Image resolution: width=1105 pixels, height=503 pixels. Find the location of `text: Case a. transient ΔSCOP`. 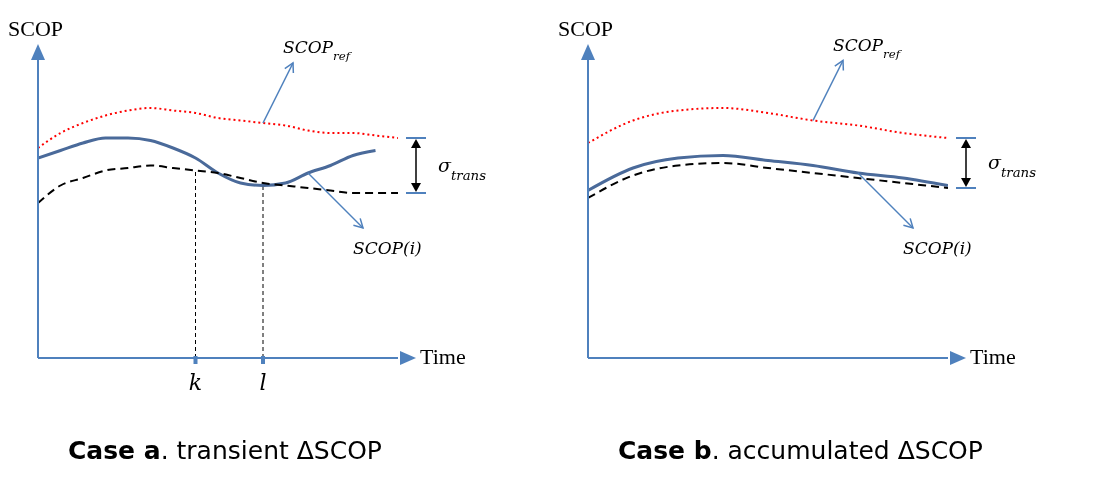

text: Case a. transient ΔSCOP is located at coordinates (225, 450).